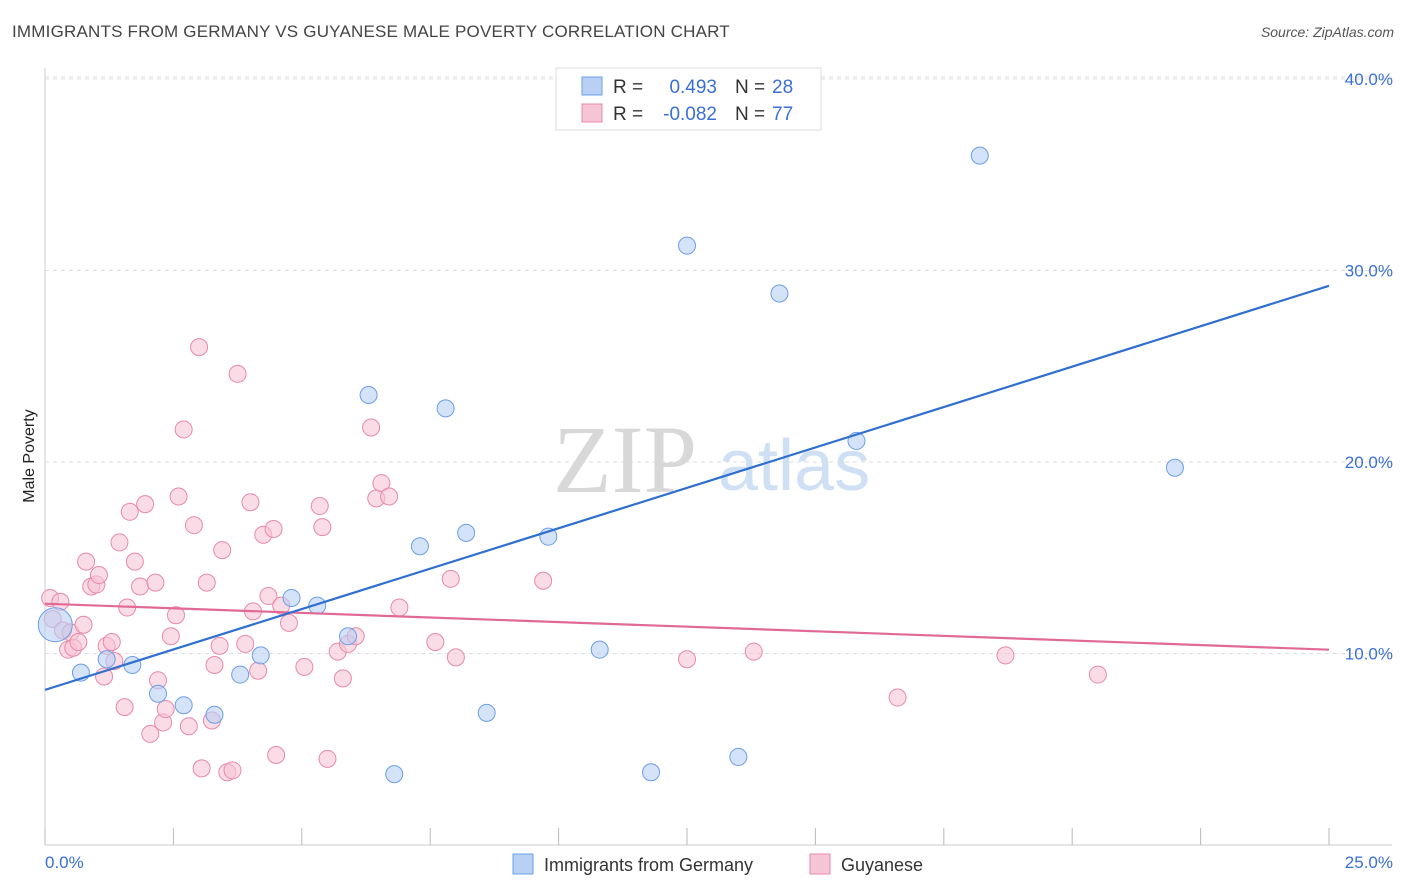 This screenshot has height=892, width=1406. Describe the element at coordinates (628, 114) in the screenshot. I see `legend-r-label-2: R =` at that location.